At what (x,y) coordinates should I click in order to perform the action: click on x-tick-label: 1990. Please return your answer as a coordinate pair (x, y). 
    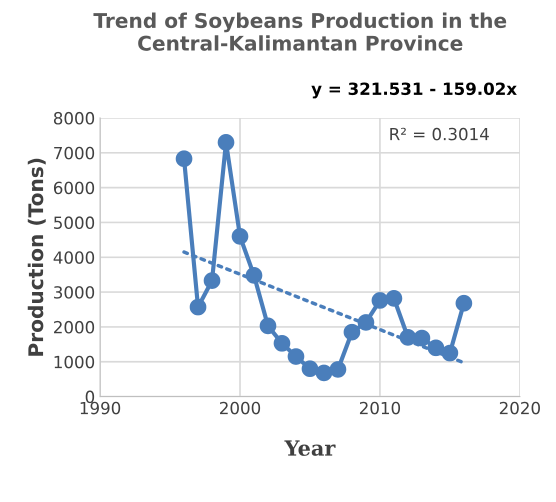
    Looking at the image, I should click on (100, 408).